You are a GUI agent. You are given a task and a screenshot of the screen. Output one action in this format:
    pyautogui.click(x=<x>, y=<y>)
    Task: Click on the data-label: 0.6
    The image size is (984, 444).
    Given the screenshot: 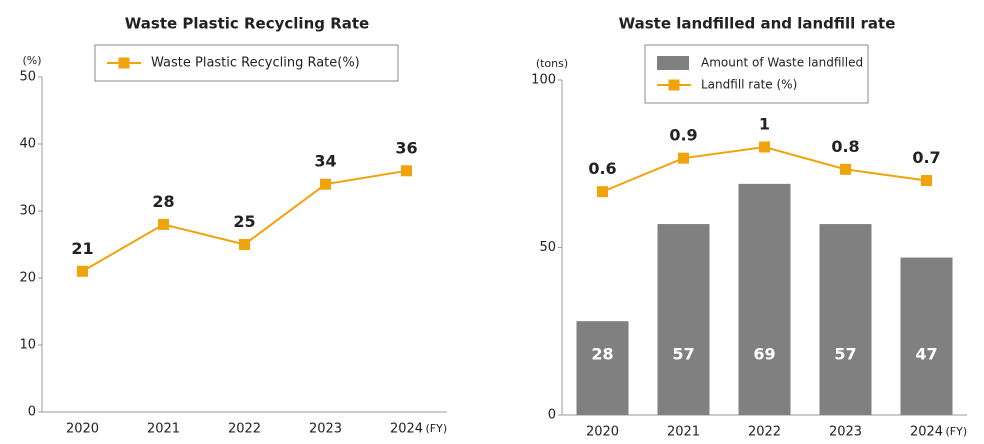 What is the action you would take?
    pyautogui.click(x=602, y=168)
    